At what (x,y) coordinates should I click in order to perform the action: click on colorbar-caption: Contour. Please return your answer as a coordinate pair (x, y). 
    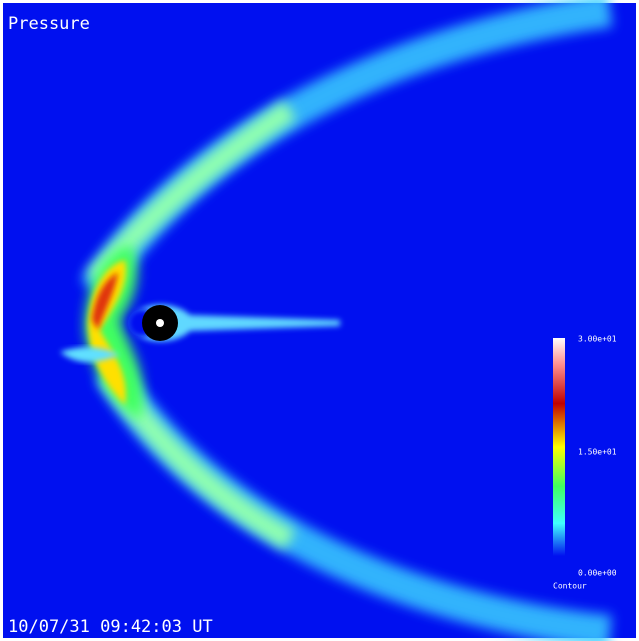
    Looking at the image, I should click on (570, 586).